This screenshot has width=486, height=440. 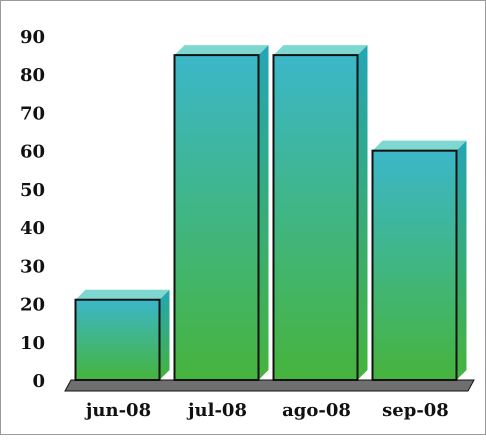 I want to click on x-tick-label: sep-08, so click(x=415, y=410).